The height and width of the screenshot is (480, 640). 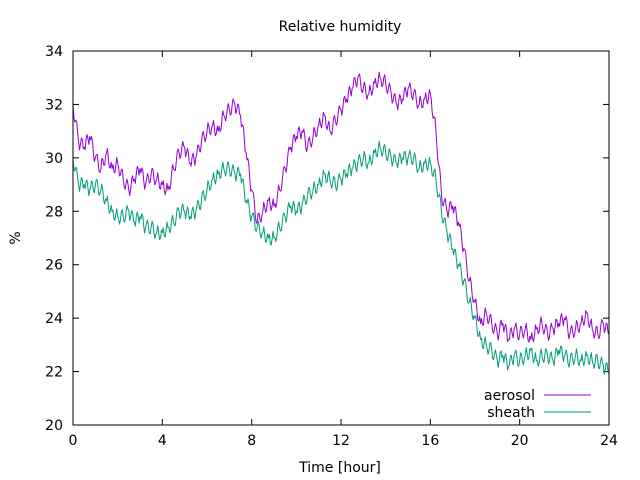 I want to click on y-tick-label: 30, so click(x=54, y=159).